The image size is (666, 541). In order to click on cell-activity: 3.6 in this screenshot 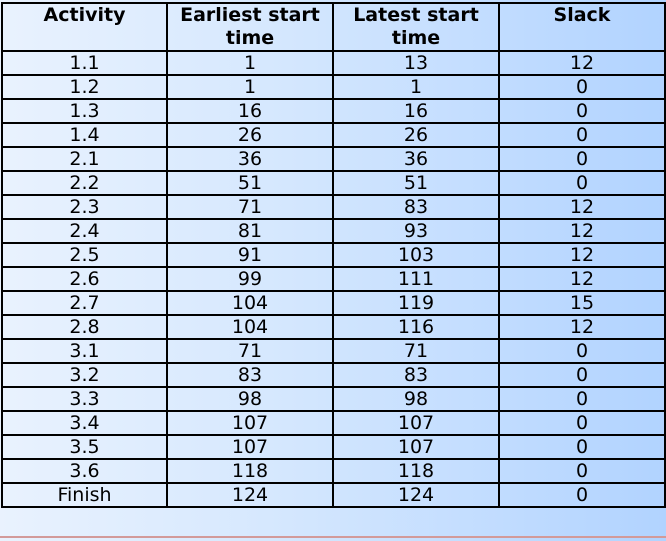, I will do `click(84, 471)`.